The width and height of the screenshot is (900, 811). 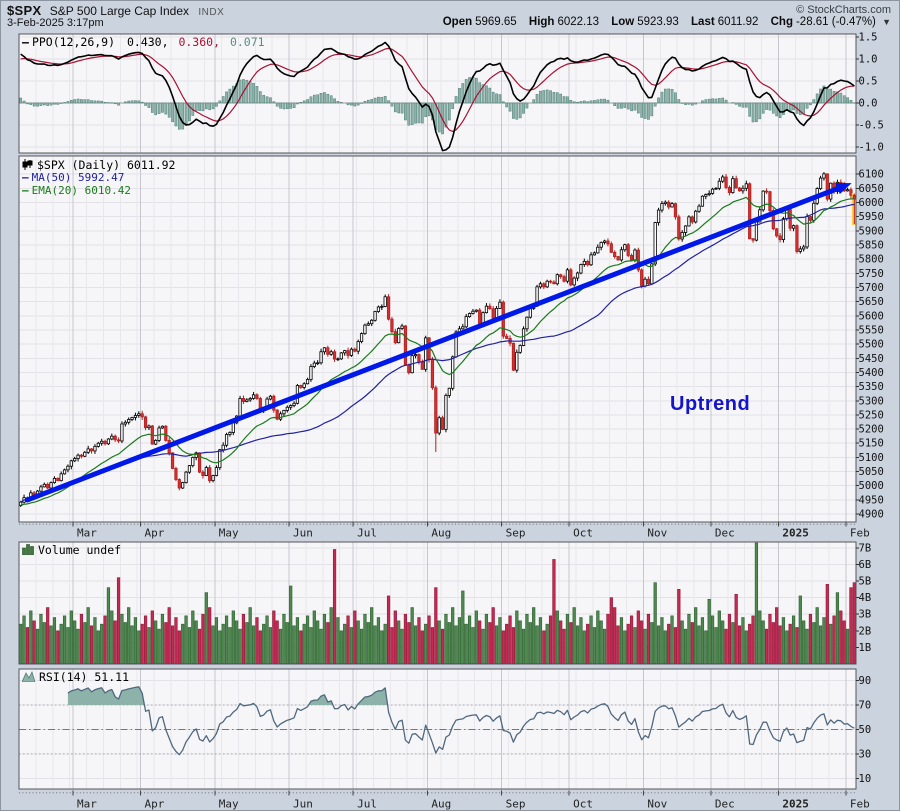 What do you see at coordinates (437, 93) in the screenshot?
I see `ppo-panel` at bounding box center [437, 93].